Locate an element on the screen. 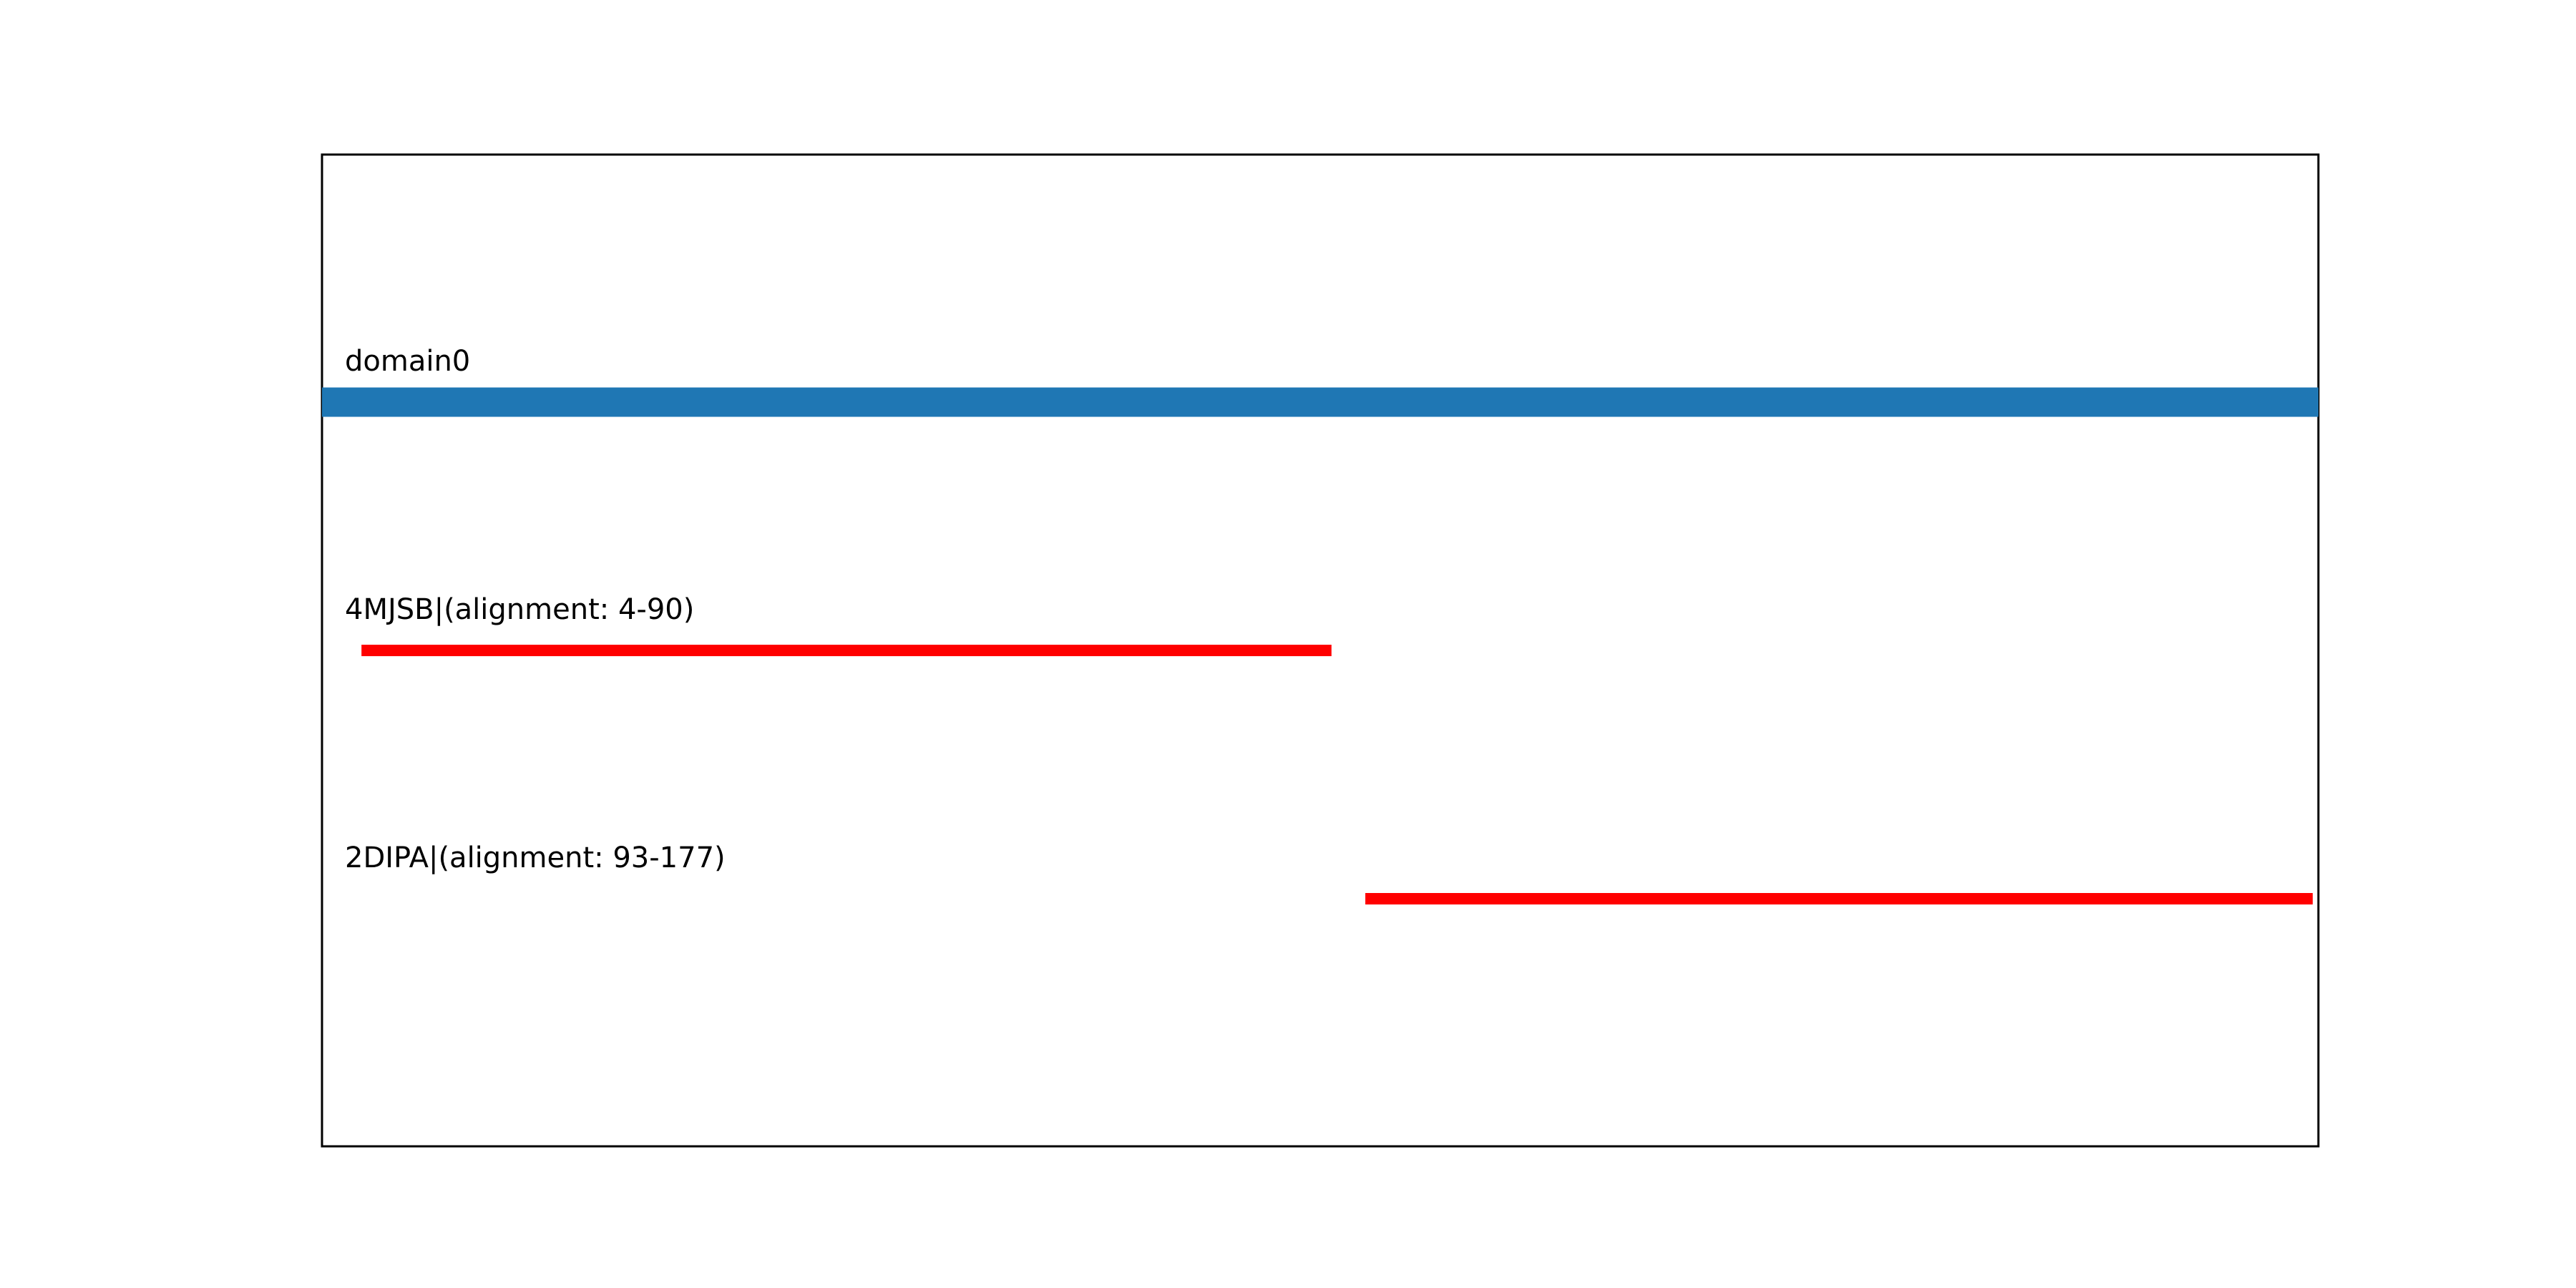  alignment-label: 2DIPA|(alignment: 93-177) is located at coordinates (535, 858).